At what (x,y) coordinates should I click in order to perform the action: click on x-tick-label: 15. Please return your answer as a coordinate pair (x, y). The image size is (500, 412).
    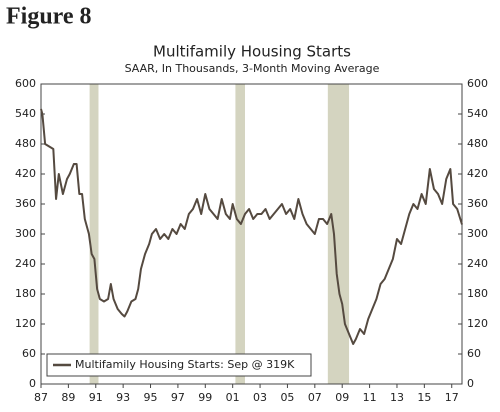
    Looking at the image, I should click on (424, 397).